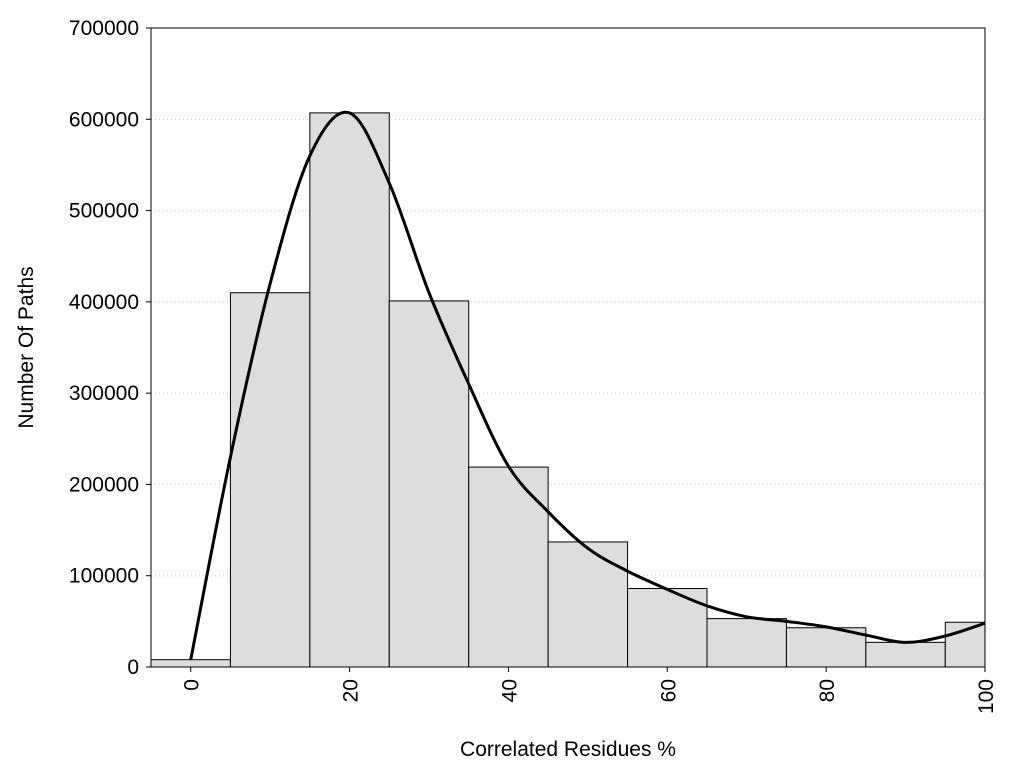 The width and height of the screenshot is (1024, 768). Describe the element at coordinates (827, 690) in the screenshot. I see `x-tick-label: 80` at that location.